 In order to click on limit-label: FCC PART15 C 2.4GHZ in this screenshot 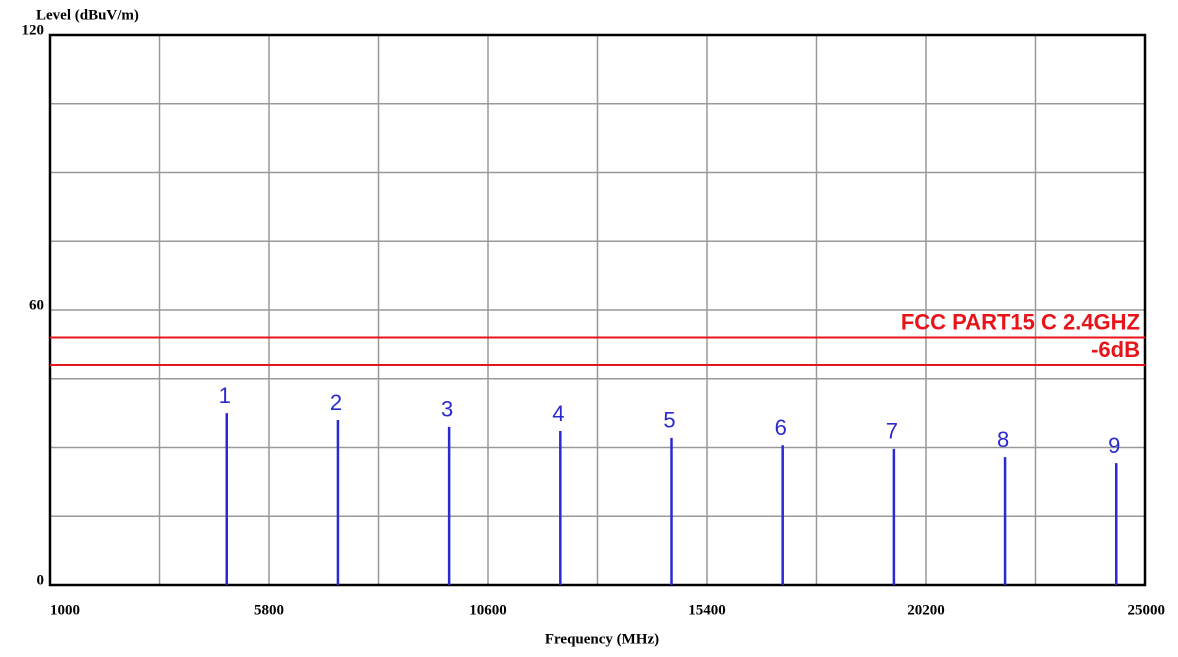, I will do `click(1020, 321)`.